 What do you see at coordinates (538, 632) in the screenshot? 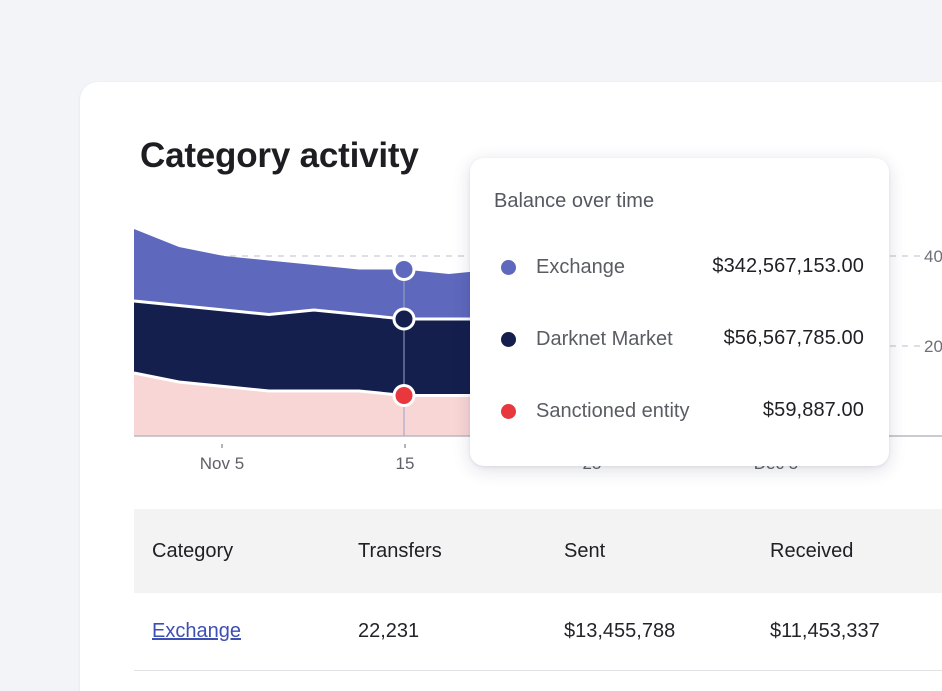
I see `table-row: Exchange 22,231 $13,455,788 $11,453,337` at bounding box center [538, 632].